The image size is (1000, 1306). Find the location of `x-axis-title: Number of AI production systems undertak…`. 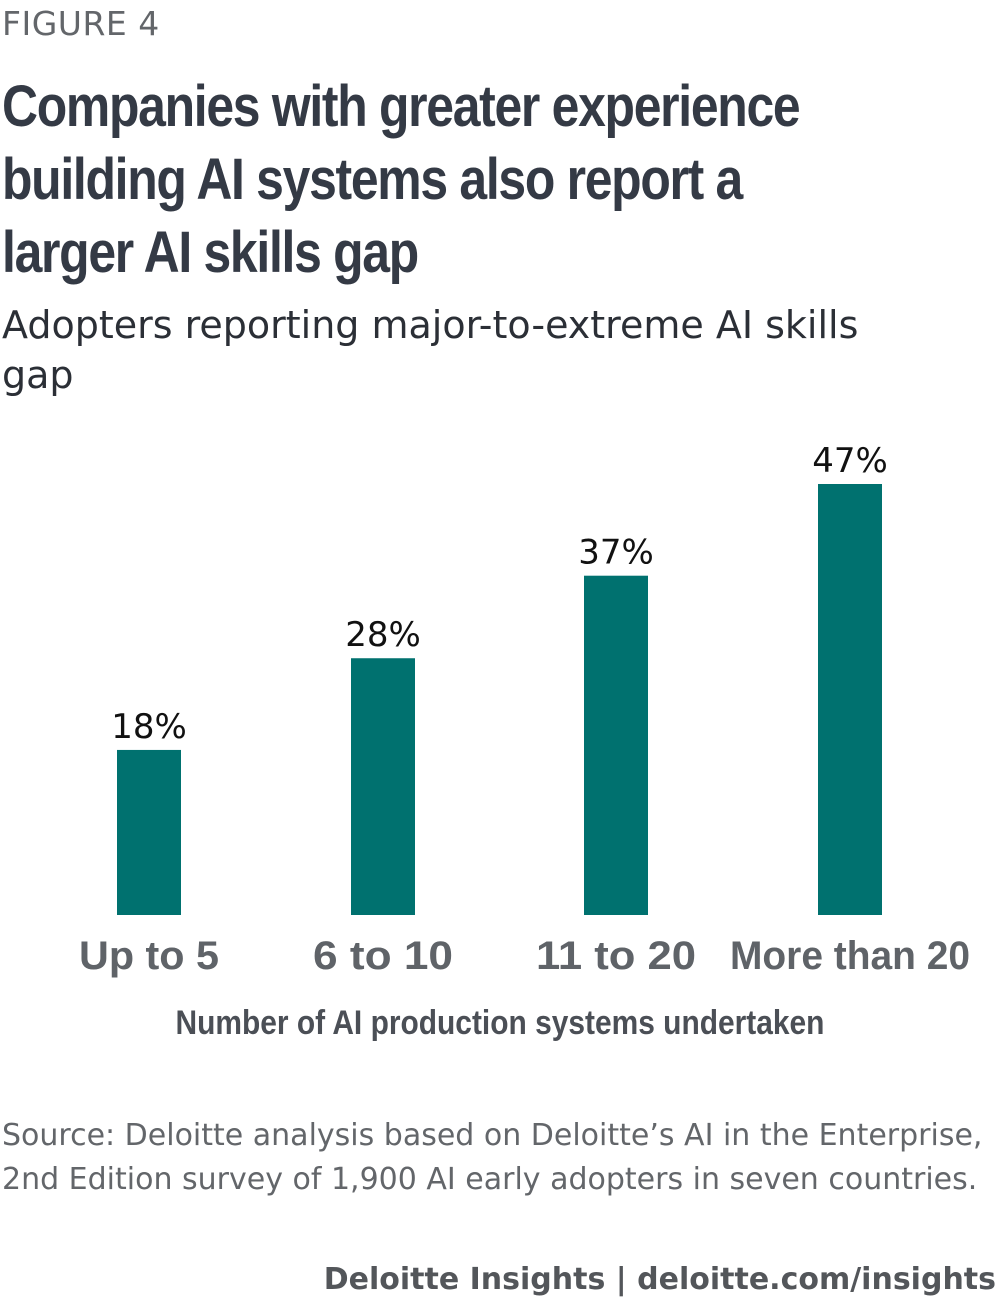

x-axis-title: Number of AI production systems undertak… is located at coordinates (500, 1023).